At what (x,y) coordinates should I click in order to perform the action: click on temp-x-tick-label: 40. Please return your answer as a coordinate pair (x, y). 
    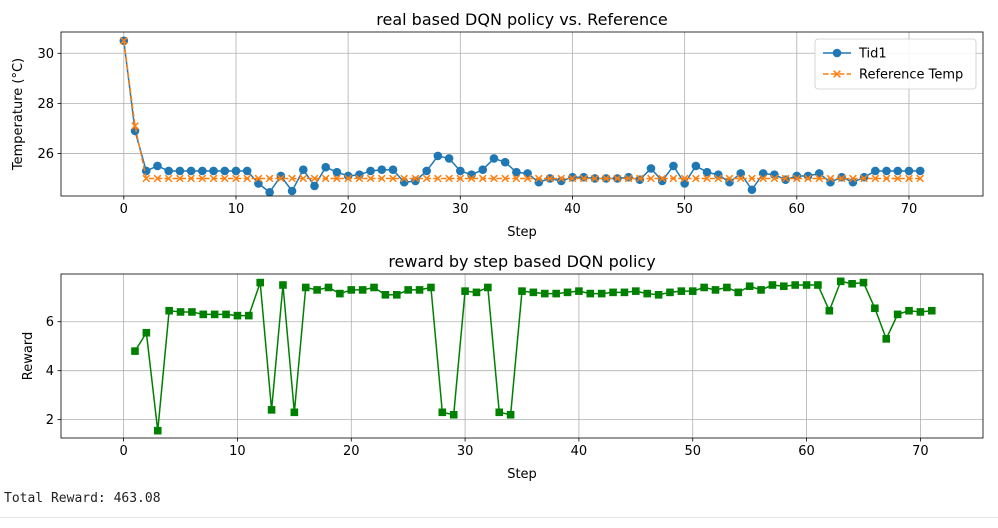
    Looking at the image, I should click on (572, 209).